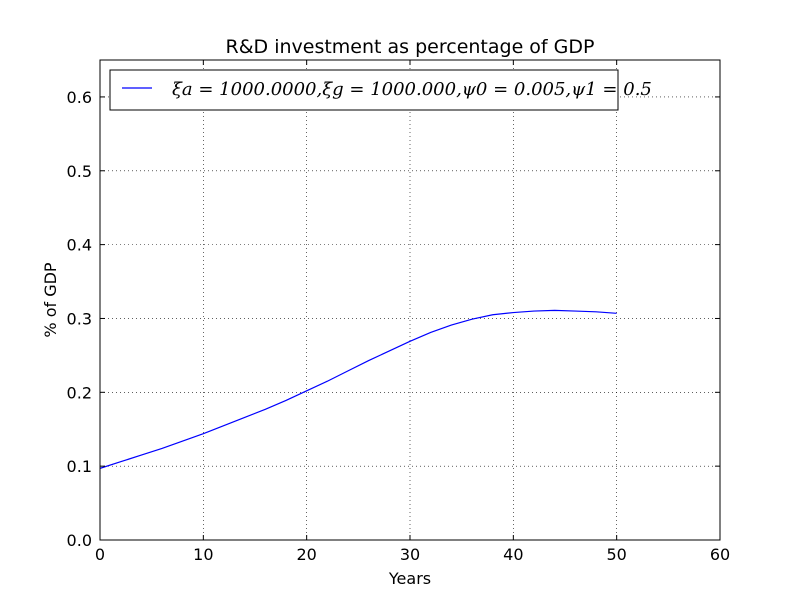  What do you see at coordinates (410, 47) in the screenshot?
I see `chart-title: R&D investment as percentage of GDP` at bounding box center [410, 47].